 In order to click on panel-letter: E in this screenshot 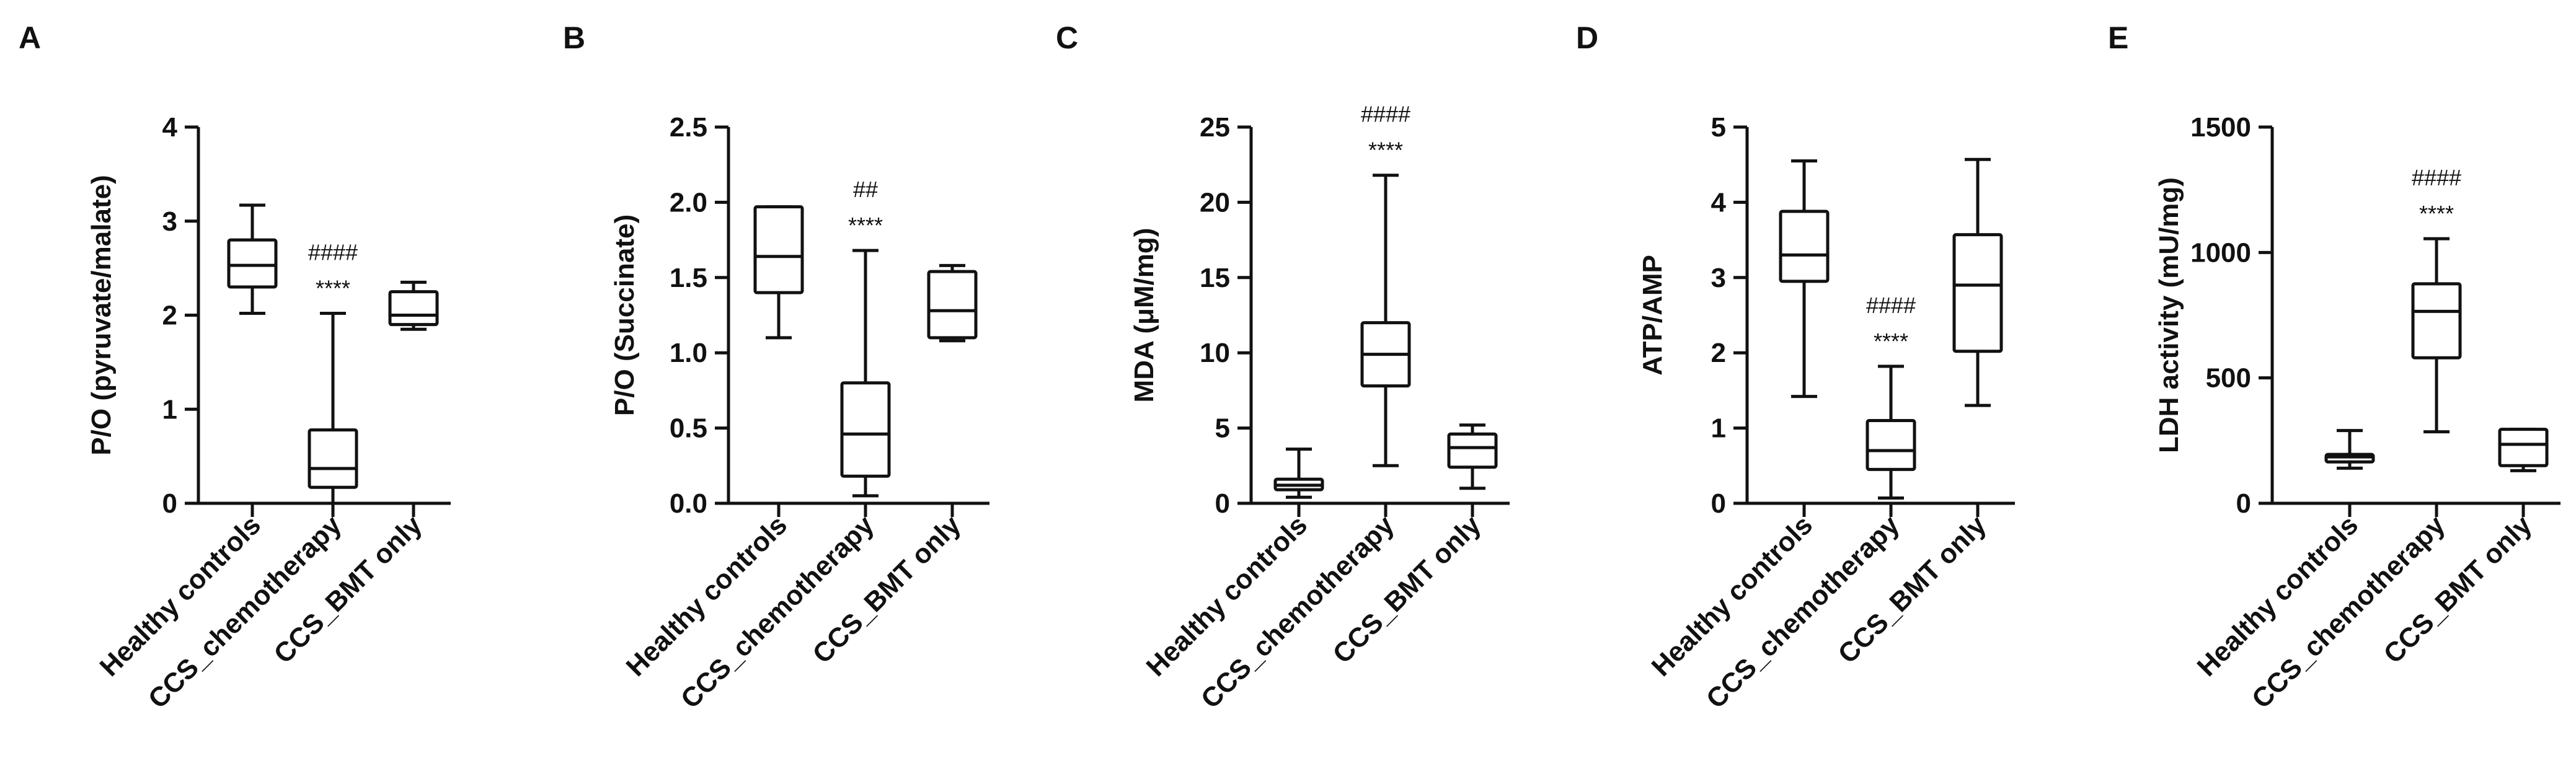, I will do `click(2118, 37)`.